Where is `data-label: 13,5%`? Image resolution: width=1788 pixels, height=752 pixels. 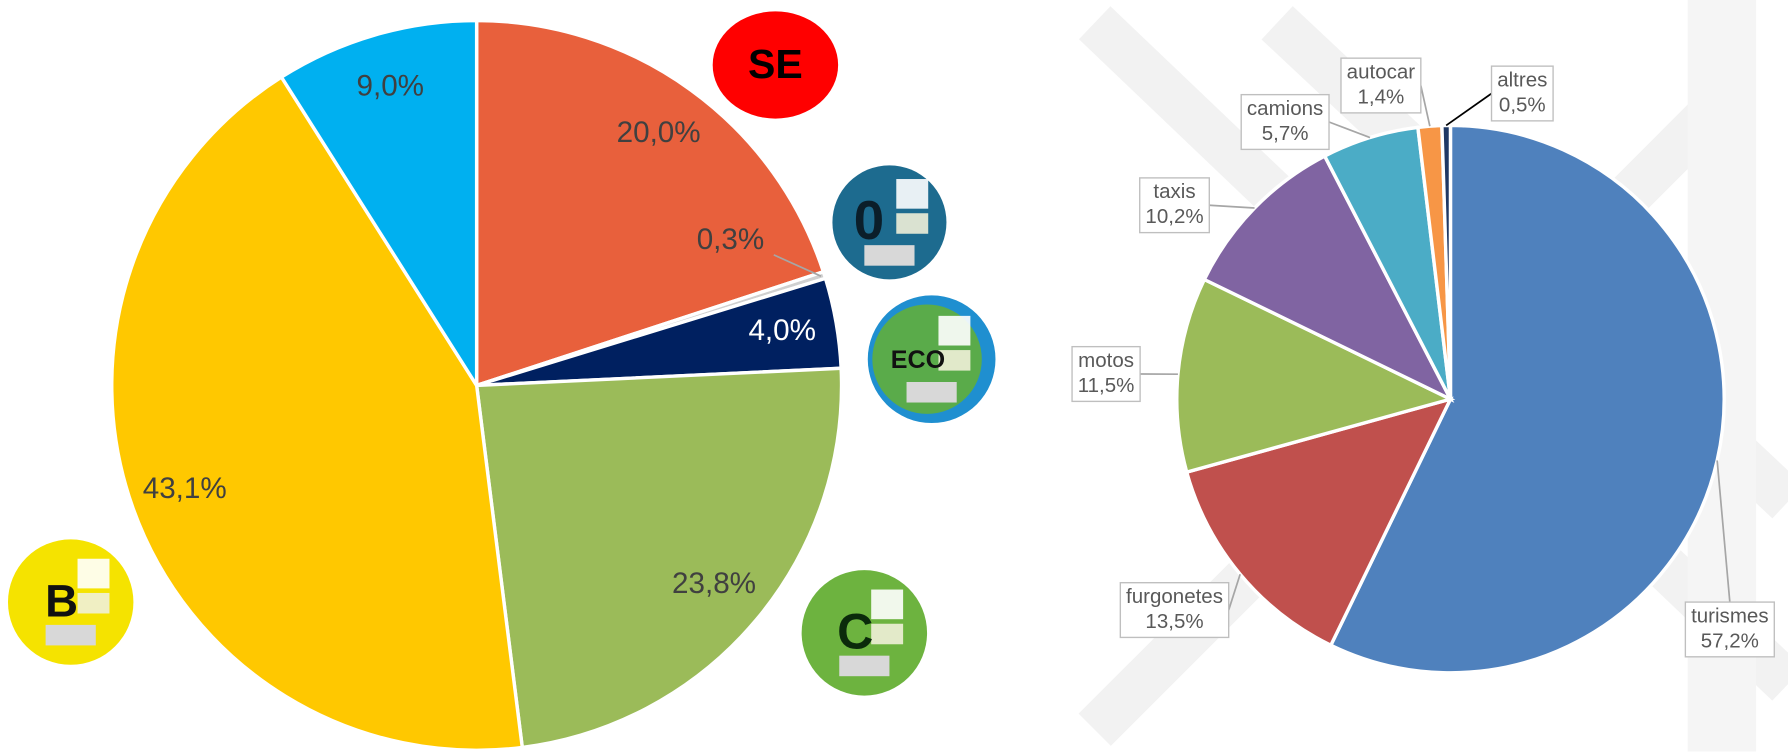
data-label: 13,5% is located at coordinates (1174, 621).